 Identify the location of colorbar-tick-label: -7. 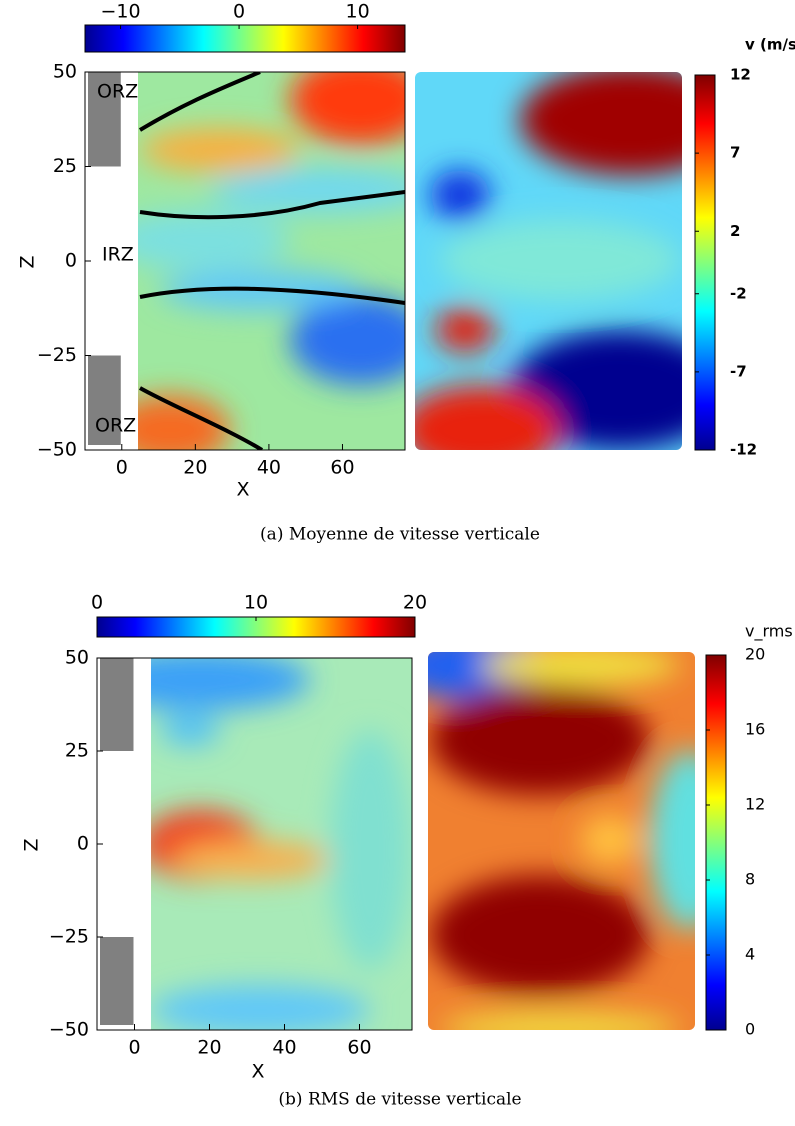
(738, 371).